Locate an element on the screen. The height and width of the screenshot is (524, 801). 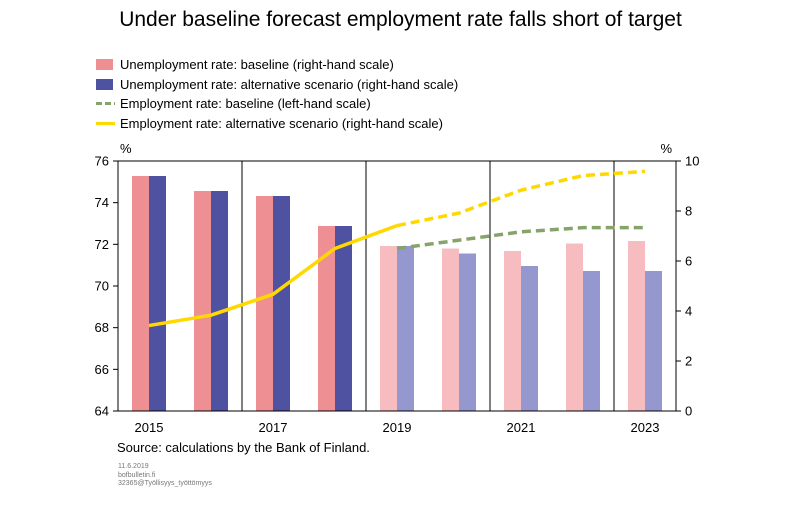
legend-swatch-unemployment-alternative is located at coordinates (104, 84).